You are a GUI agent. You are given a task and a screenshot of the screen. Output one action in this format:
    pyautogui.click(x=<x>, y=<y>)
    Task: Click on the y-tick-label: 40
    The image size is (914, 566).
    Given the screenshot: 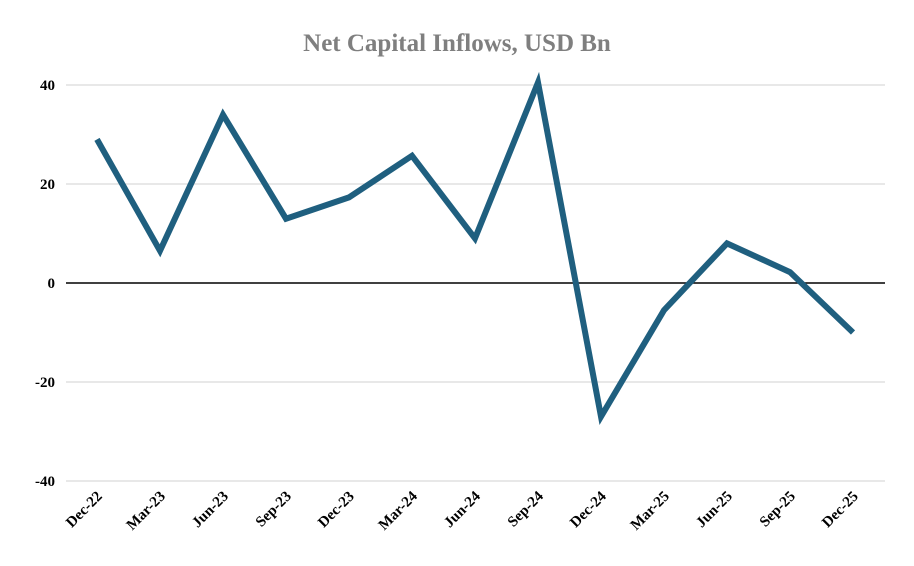 What is the action you would take?
    pyautogui.click(x=47, y=86)
    